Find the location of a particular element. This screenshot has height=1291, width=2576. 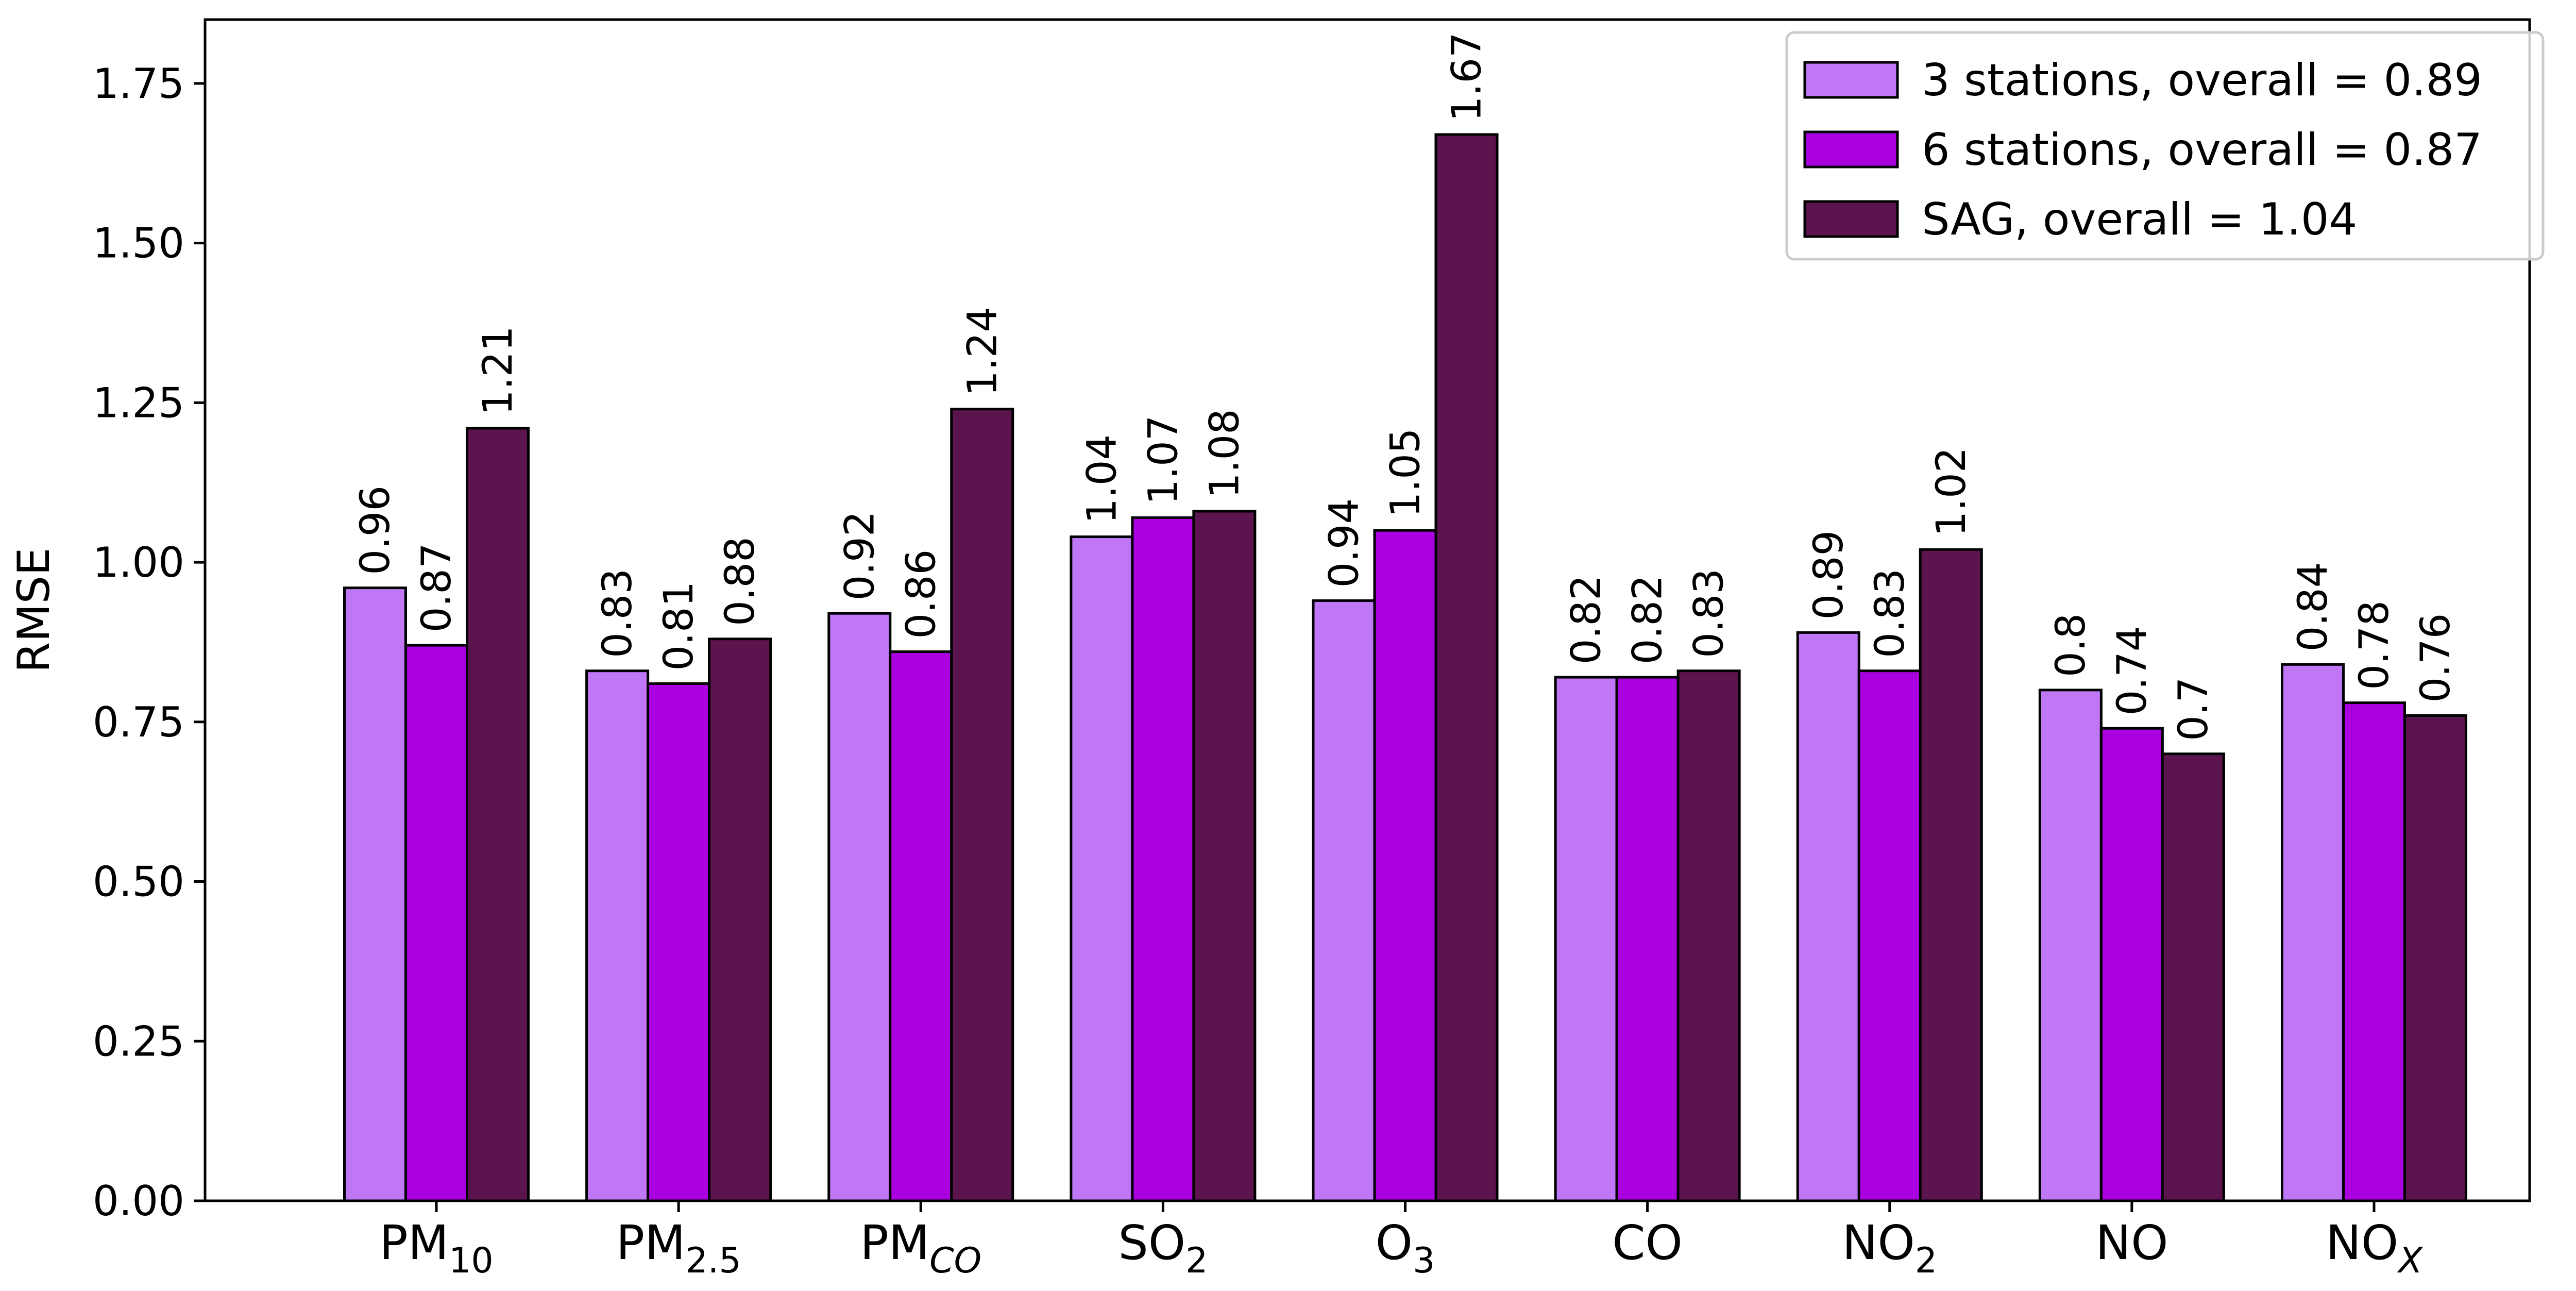

bar-value-label: 0.7 is located at coordinates (2194, 709).